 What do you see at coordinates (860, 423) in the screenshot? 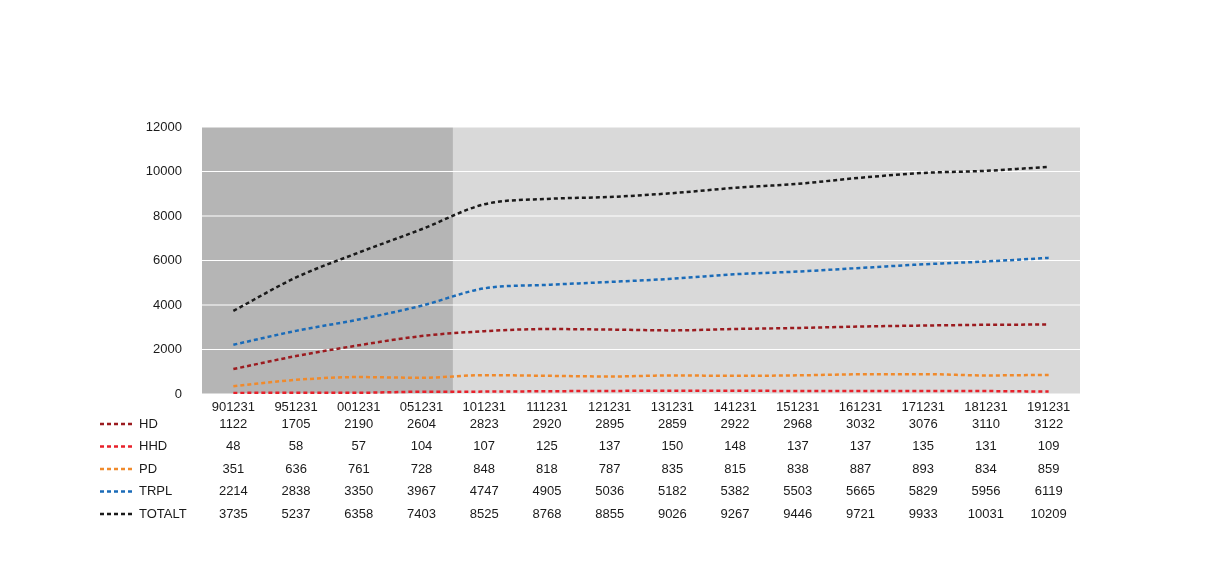
I see `data-label: 3032` at bounding box center [860, 423].